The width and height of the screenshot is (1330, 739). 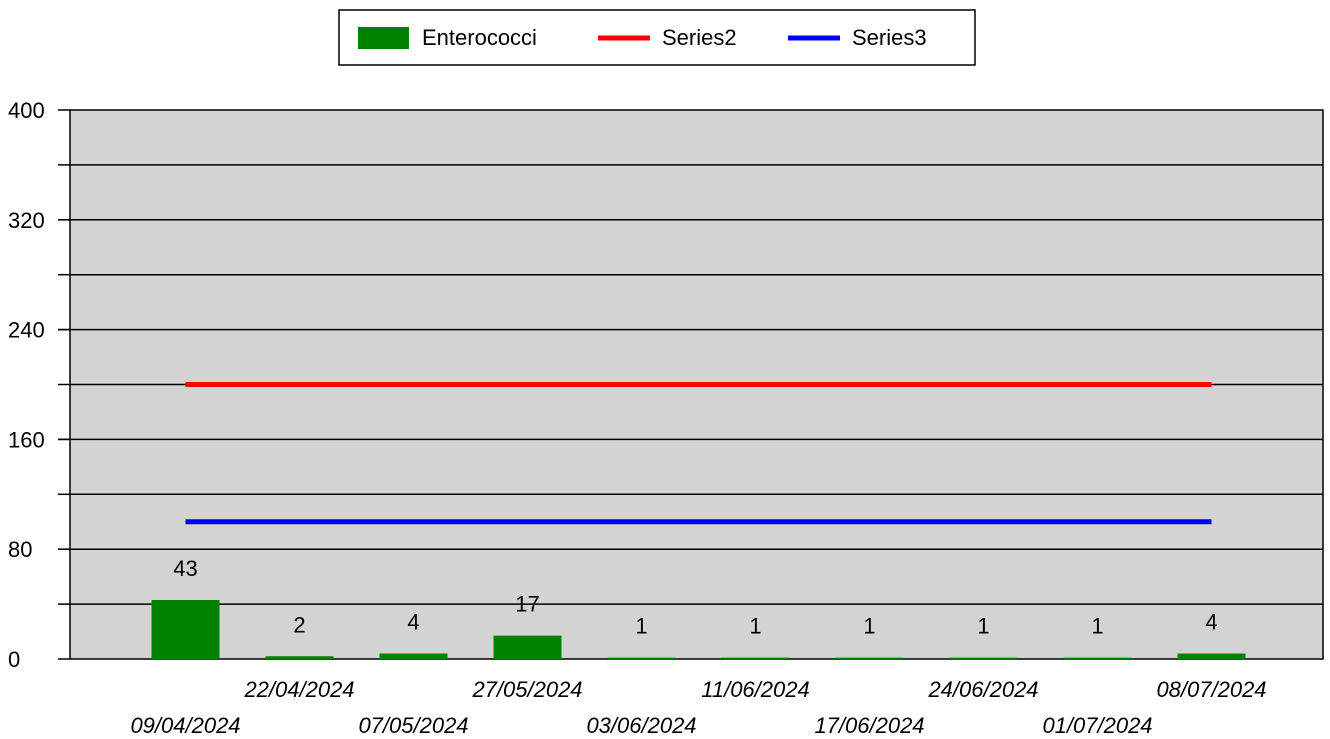 I want to click on data-label: 43, so click(x=185, y=568).